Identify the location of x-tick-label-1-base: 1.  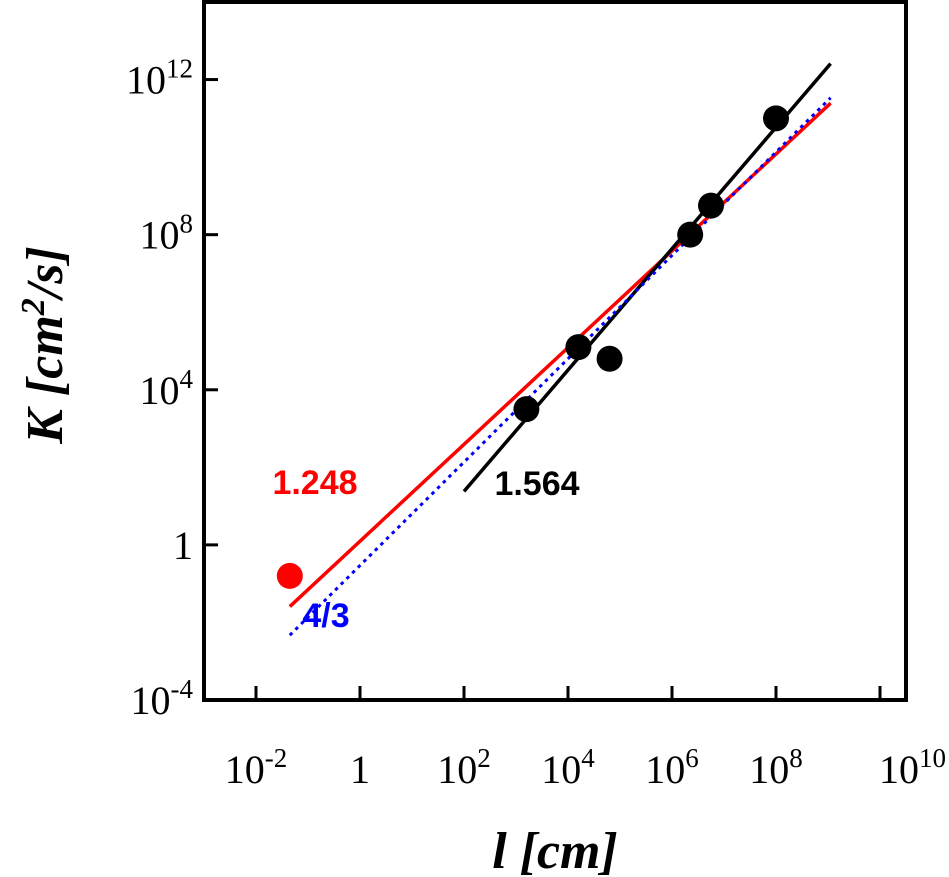
(360, 769).